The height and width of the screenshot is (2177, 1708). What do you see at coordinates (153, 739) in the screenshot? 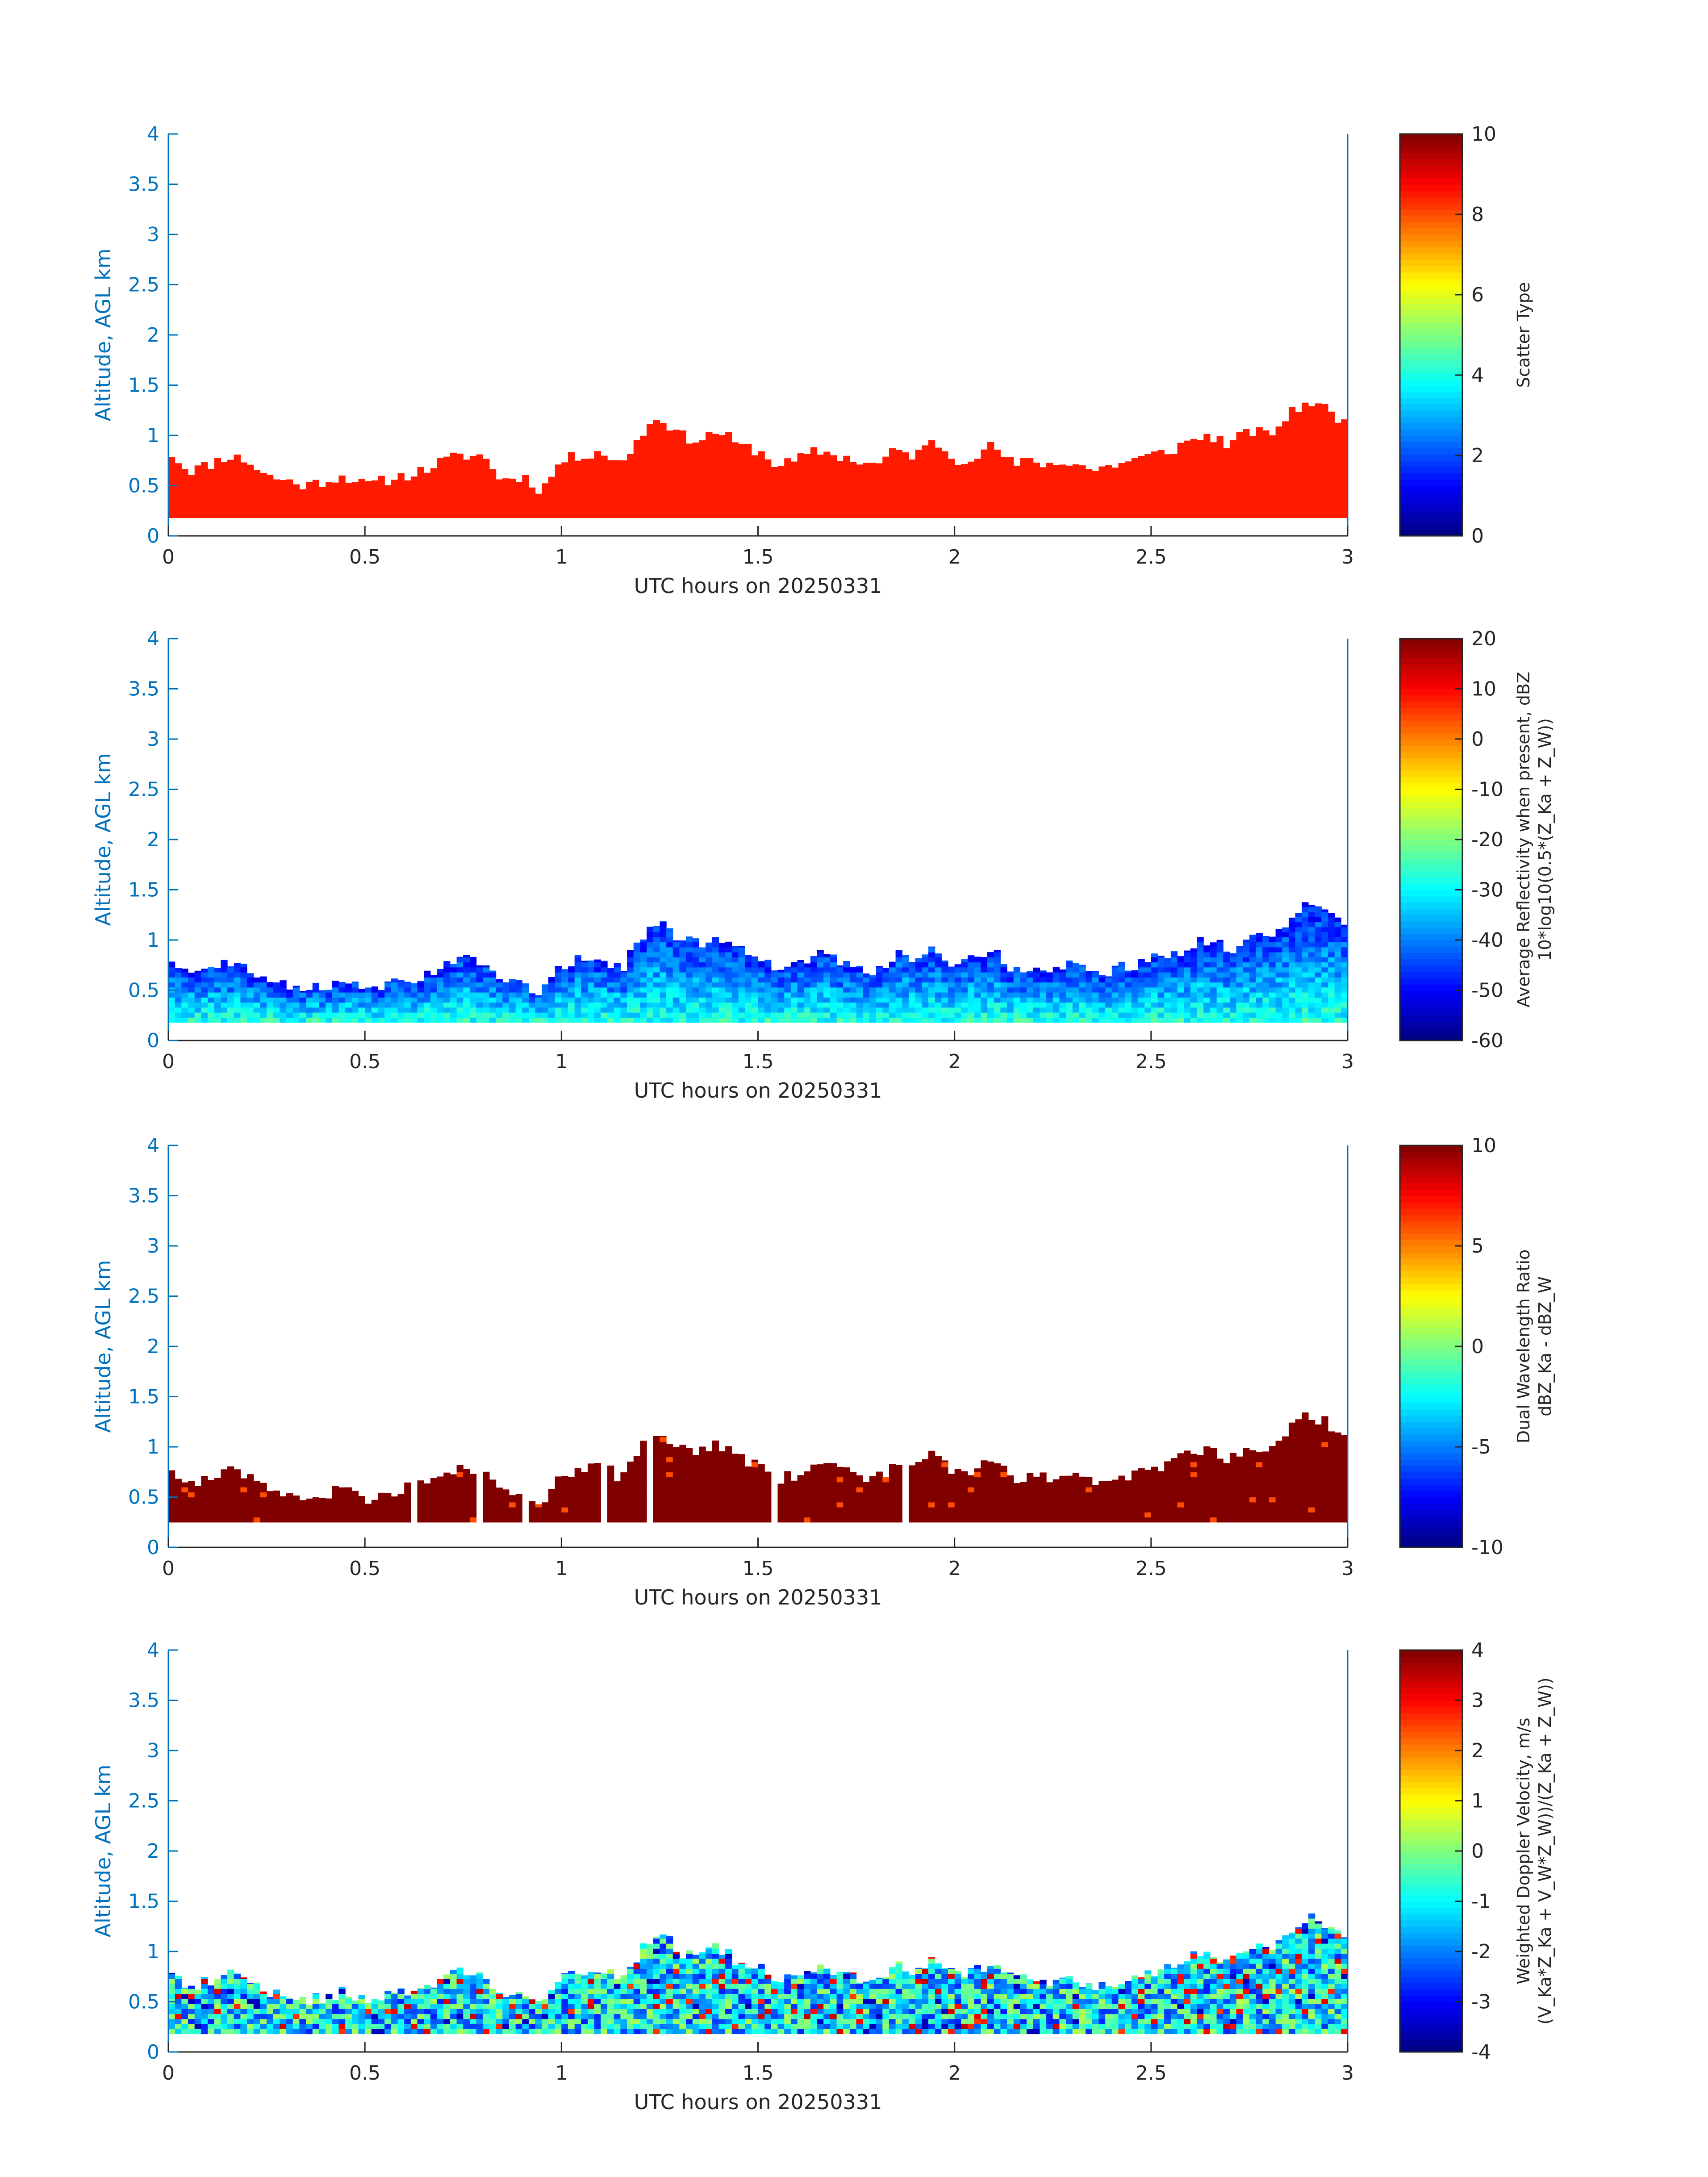
I see `y-tick-label: 3` at bounding box center [153, 739].